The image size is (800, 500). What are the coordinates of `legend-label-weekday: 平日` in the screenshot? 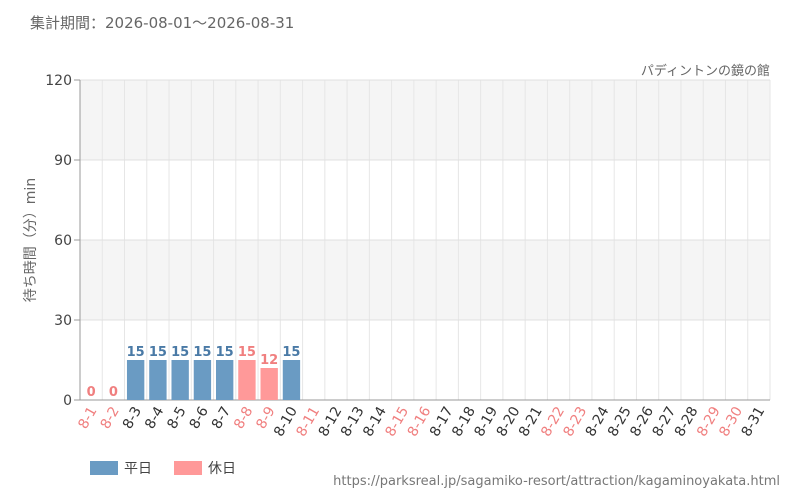 It's located at (138, 469).